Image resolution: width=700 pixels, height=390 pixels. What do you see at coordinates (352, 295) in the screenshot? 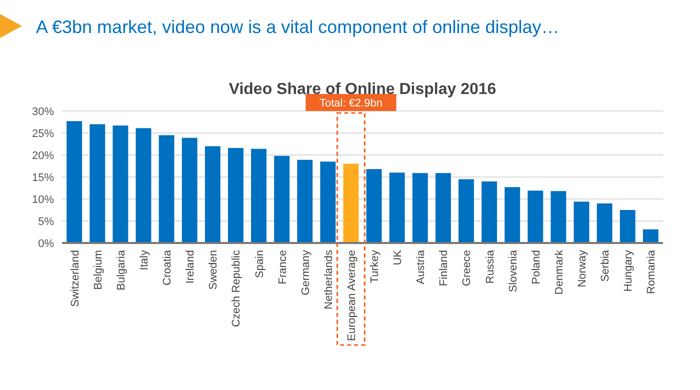
I see `x-tick-label: European Average` at bounding box center [352, 295].